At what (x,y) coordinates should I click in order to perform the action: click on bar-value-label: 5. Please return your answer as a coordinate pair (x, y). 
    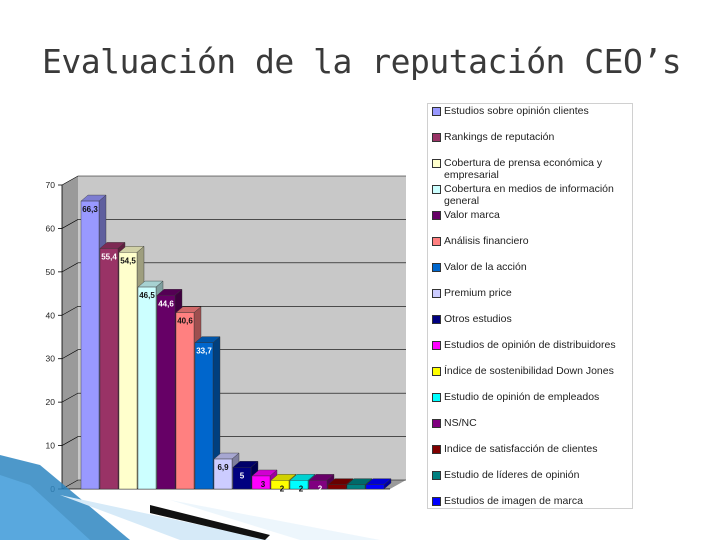
    Looking at the image, I should click on (242, 475).